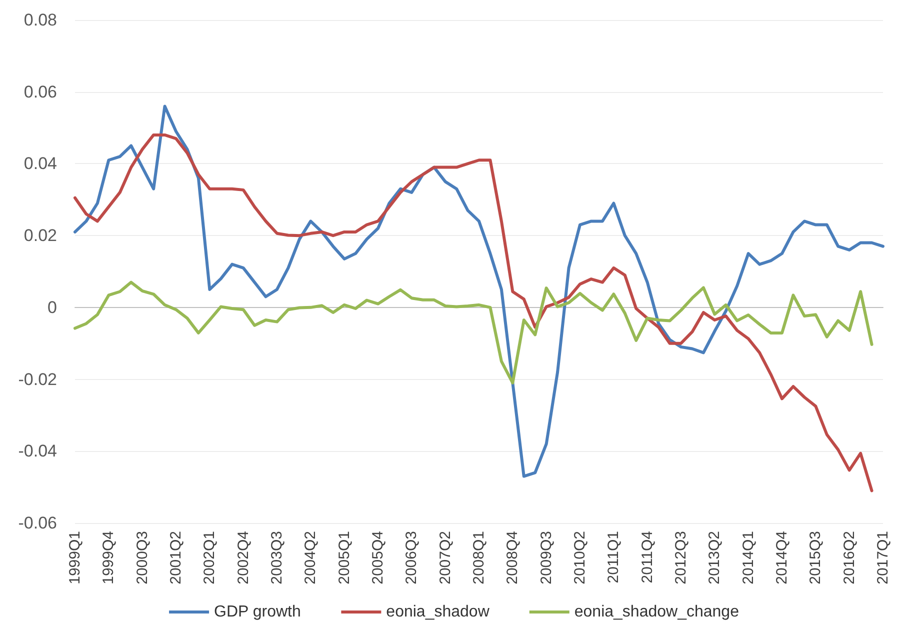 The height and width of the screenshot is (633, 908). What do you see at coordinates (378, 557) in the screenshot?
I see `x-tick-label: 2005Q4` at bounding box center [378, 557].